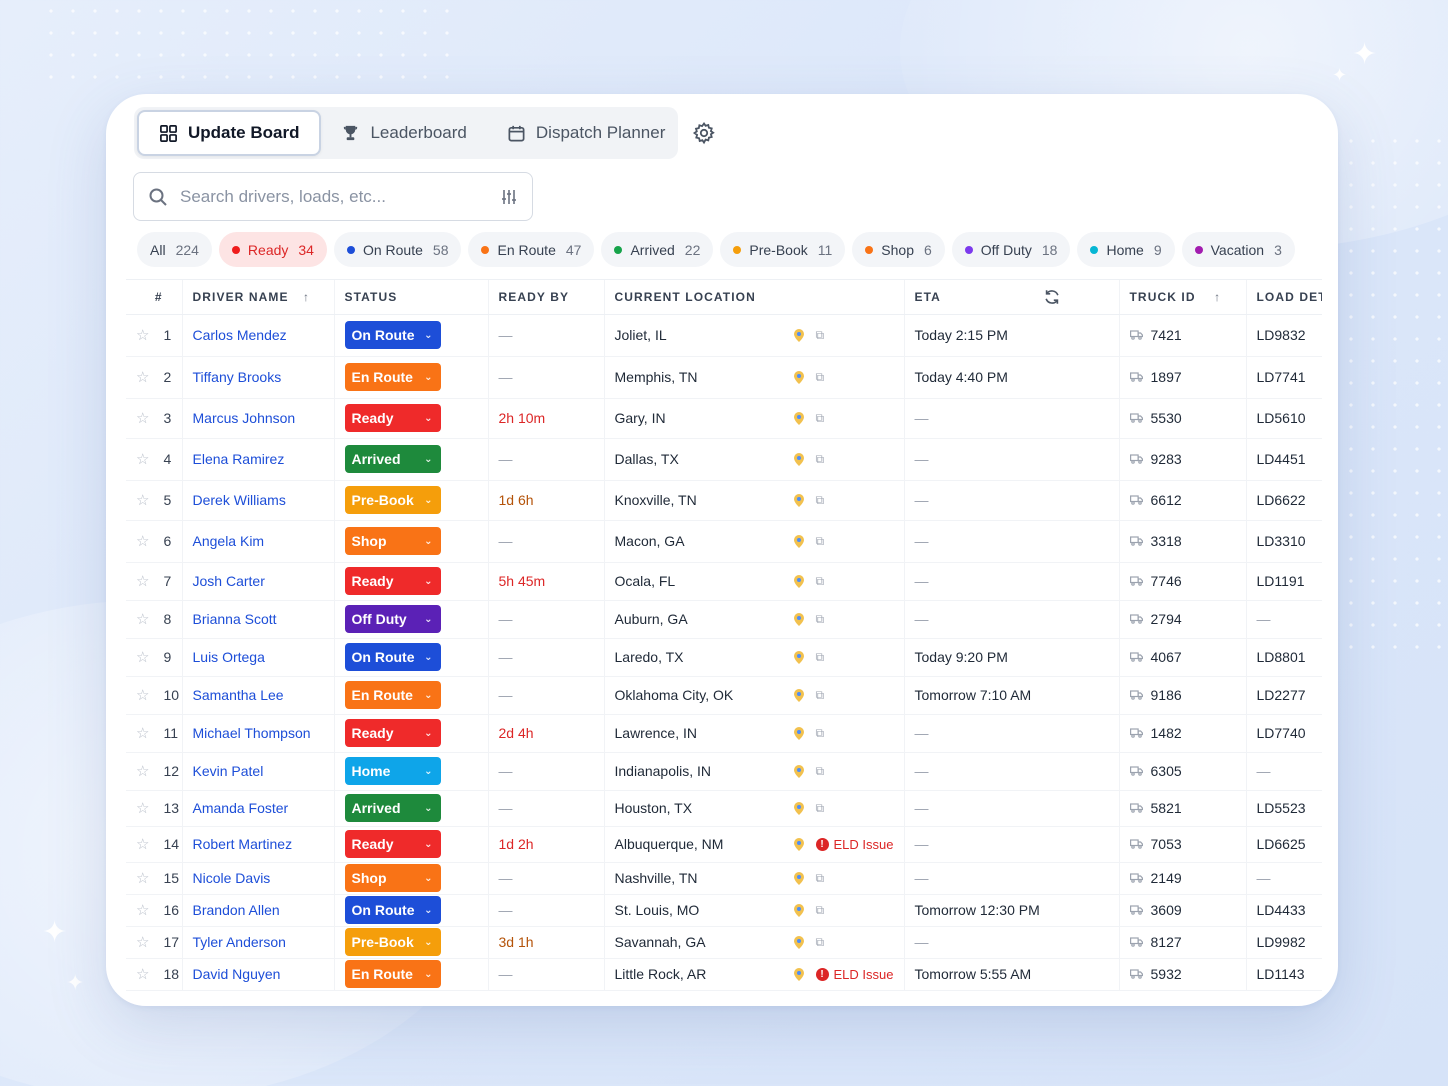 This screenshot has width=1448, height=1086. What do you see at coordinates (228, 581) in the screenshot?
I see `driver-name-link: Josh Carter` at bounding box center [228, 581].